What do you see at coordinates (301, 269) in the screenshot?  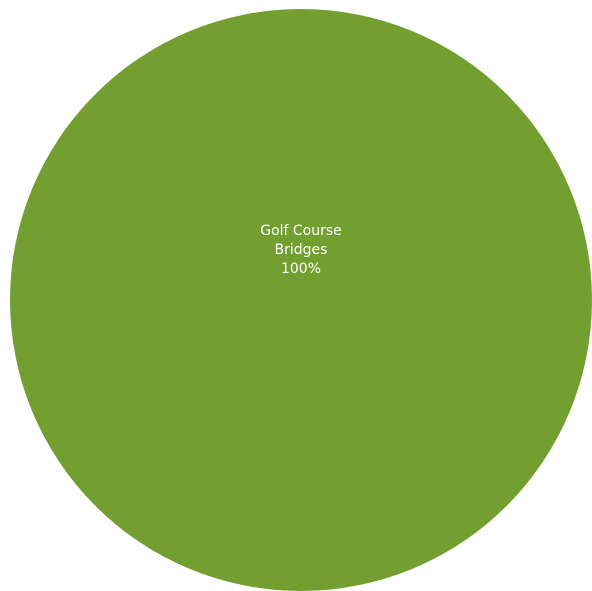 I see `slice-percent-label: 100%` at bounding box center [301, 269].